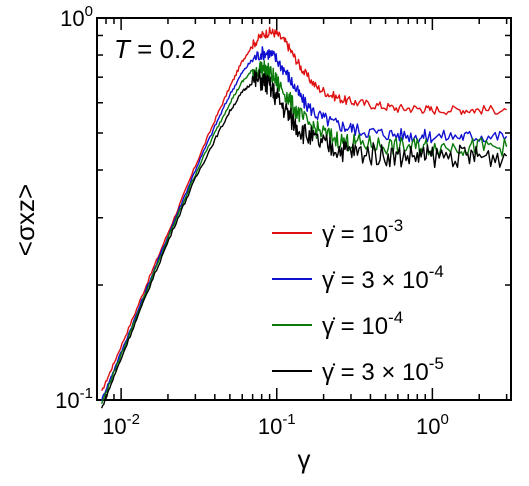 The width and height of the screenshot is (529, 486). What do you see at coordinates (362, 232) in the screenshot?
I see `legend-label-0: γ̇ = 10-3` at bounding box center [362, 232].